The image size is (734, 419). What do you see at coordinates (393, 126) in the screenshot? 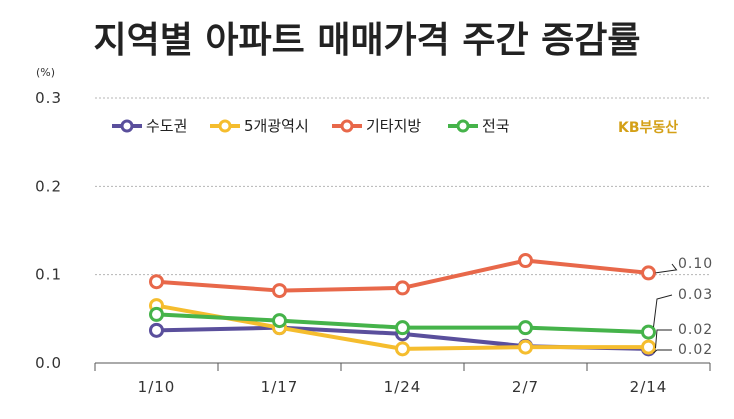
I see `legend-label: 기타지방` at bounding box center [393, 126].